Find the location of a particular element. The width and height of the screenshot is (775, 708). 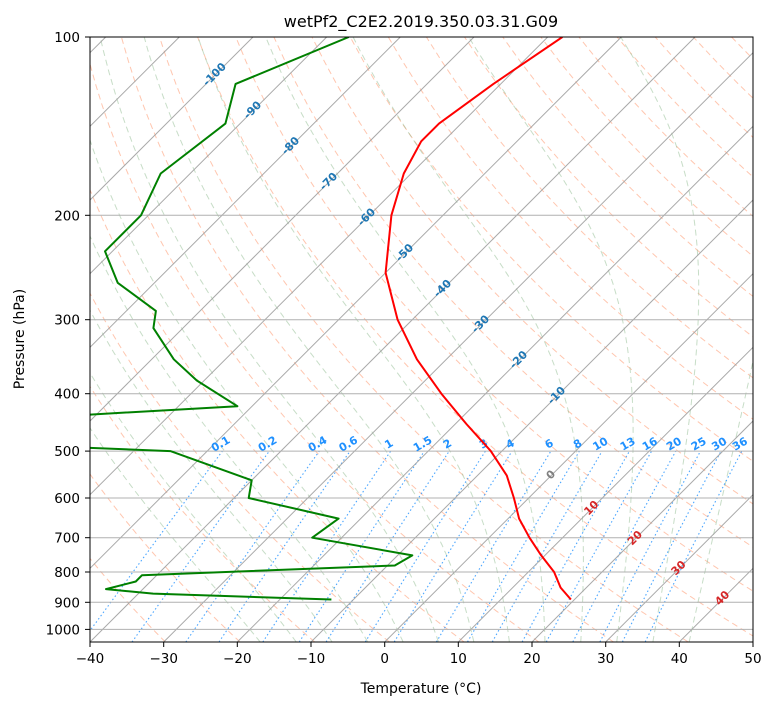

y-axis-title: Pressure (hPa) is located at coordinates (20, 339).